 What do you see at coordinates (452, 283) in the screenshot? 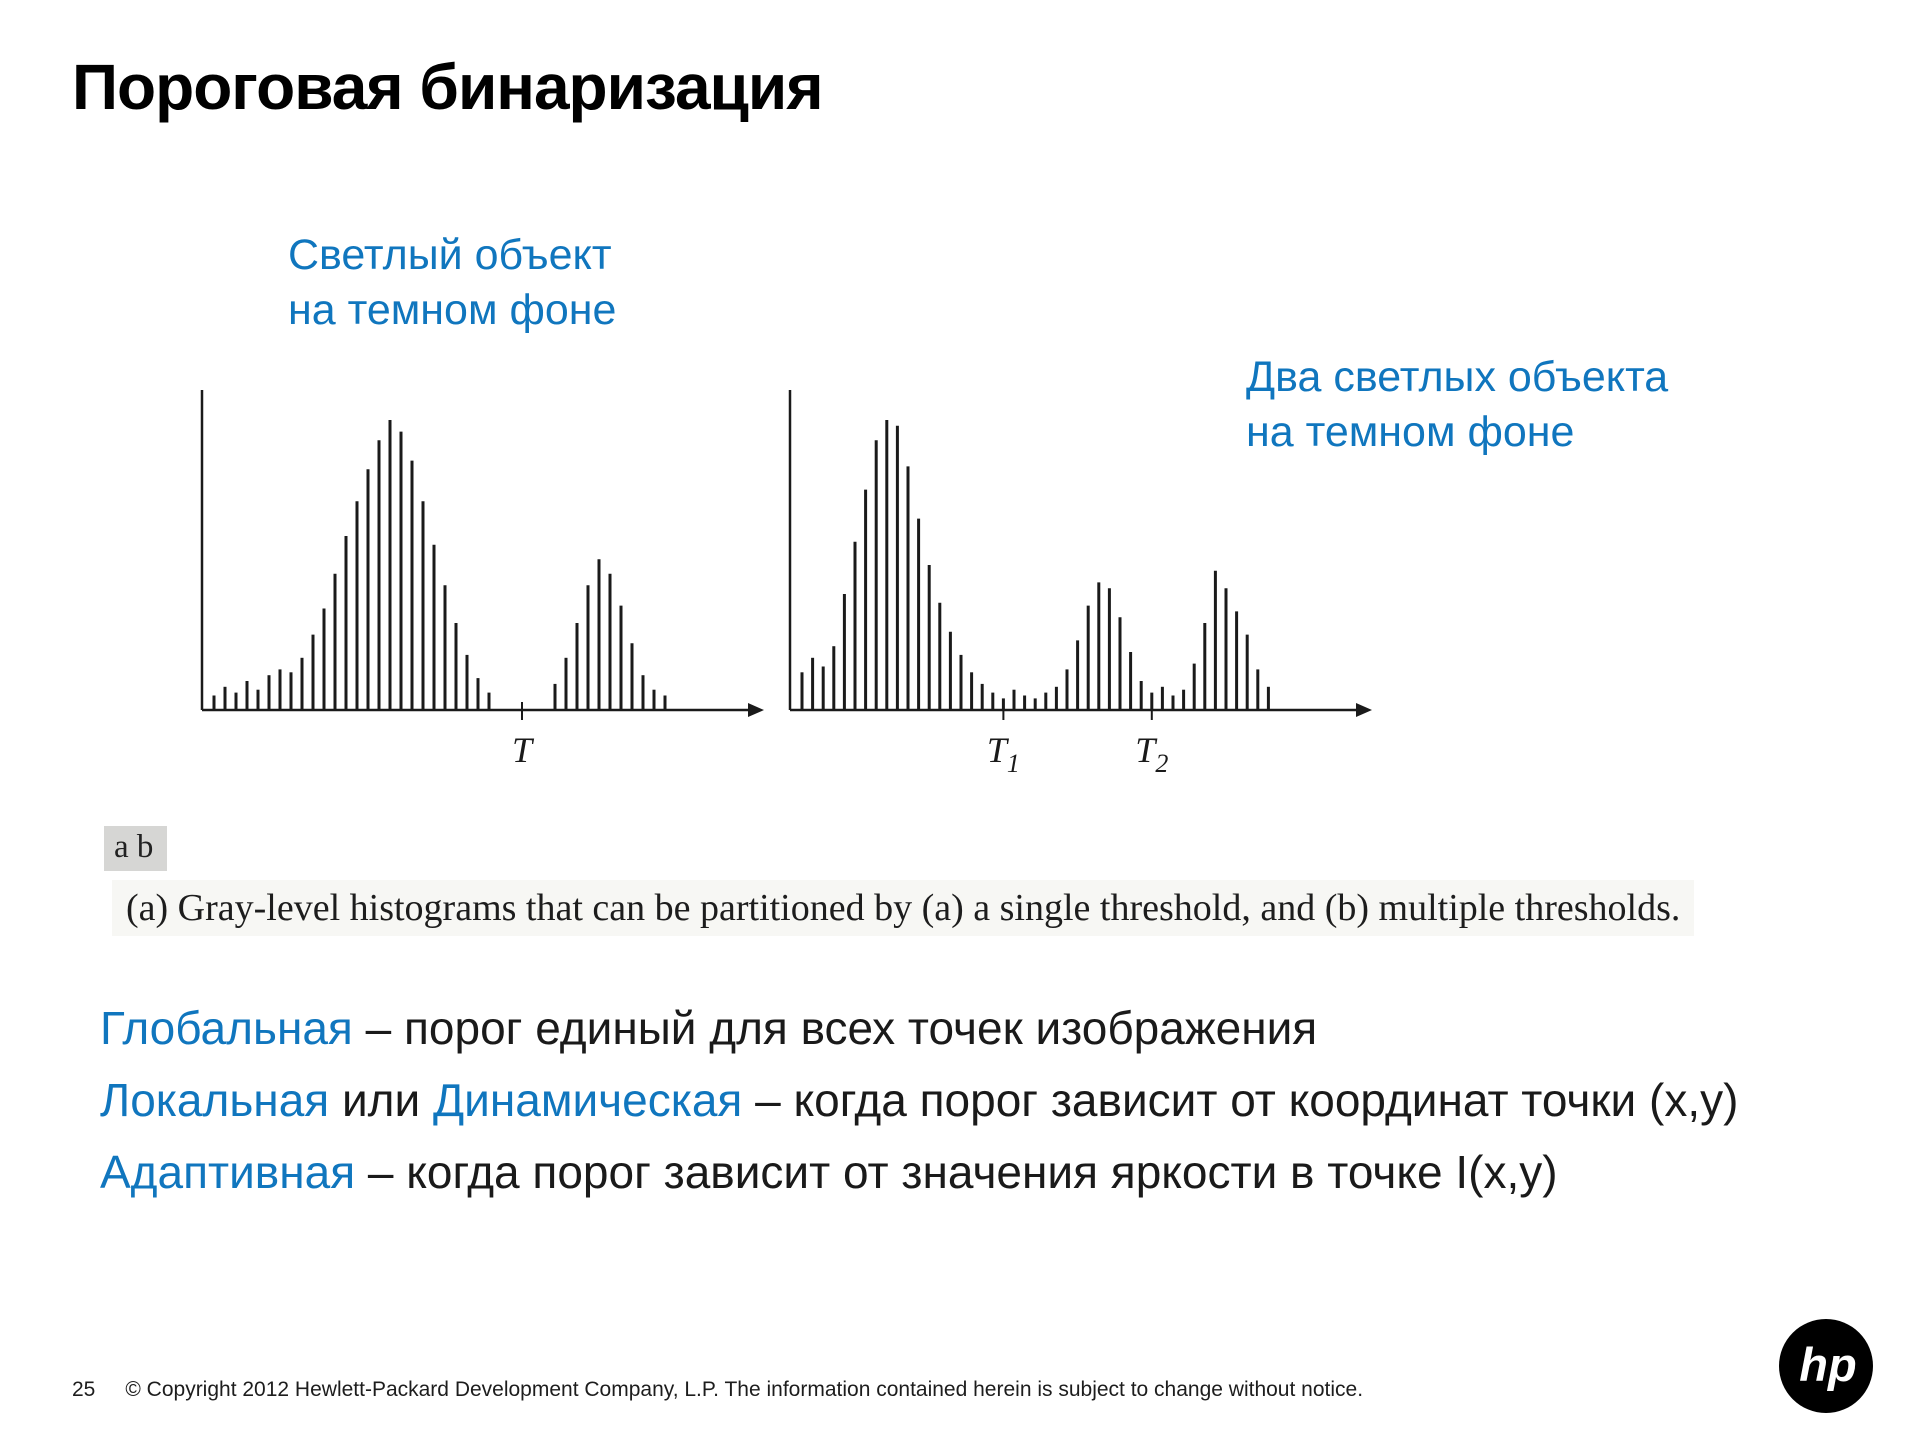
I see `left-histogram-annotation: Светлый объект на темном фоне` at bounding box center [452, 283].